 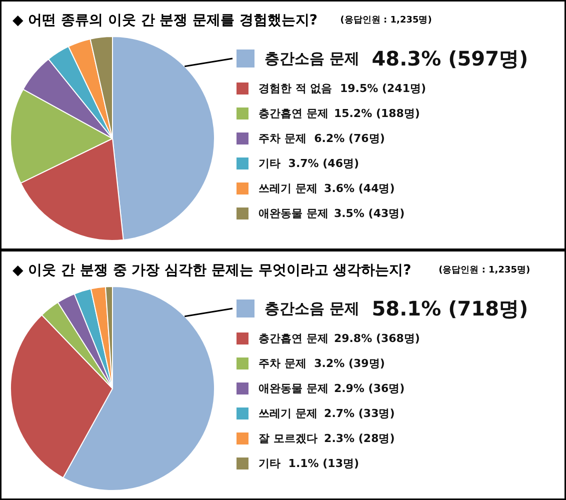 What do you see at coordinates (324, 163) in the screenshot?
I see `data-label: 3.7% (46명)` at bounding box center [324, 163].